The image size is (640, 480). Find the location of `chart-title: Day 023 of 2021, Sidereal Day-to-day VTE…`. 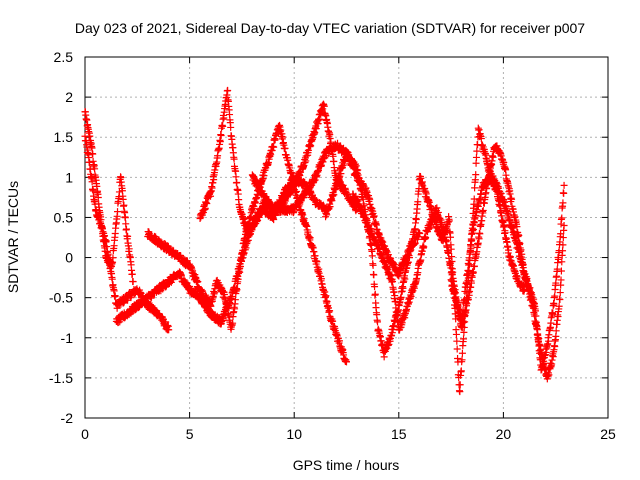

chart-title: Day 023 of 2021, Sidereal Day-to-day VTE… is located at coordinates (330, 28).